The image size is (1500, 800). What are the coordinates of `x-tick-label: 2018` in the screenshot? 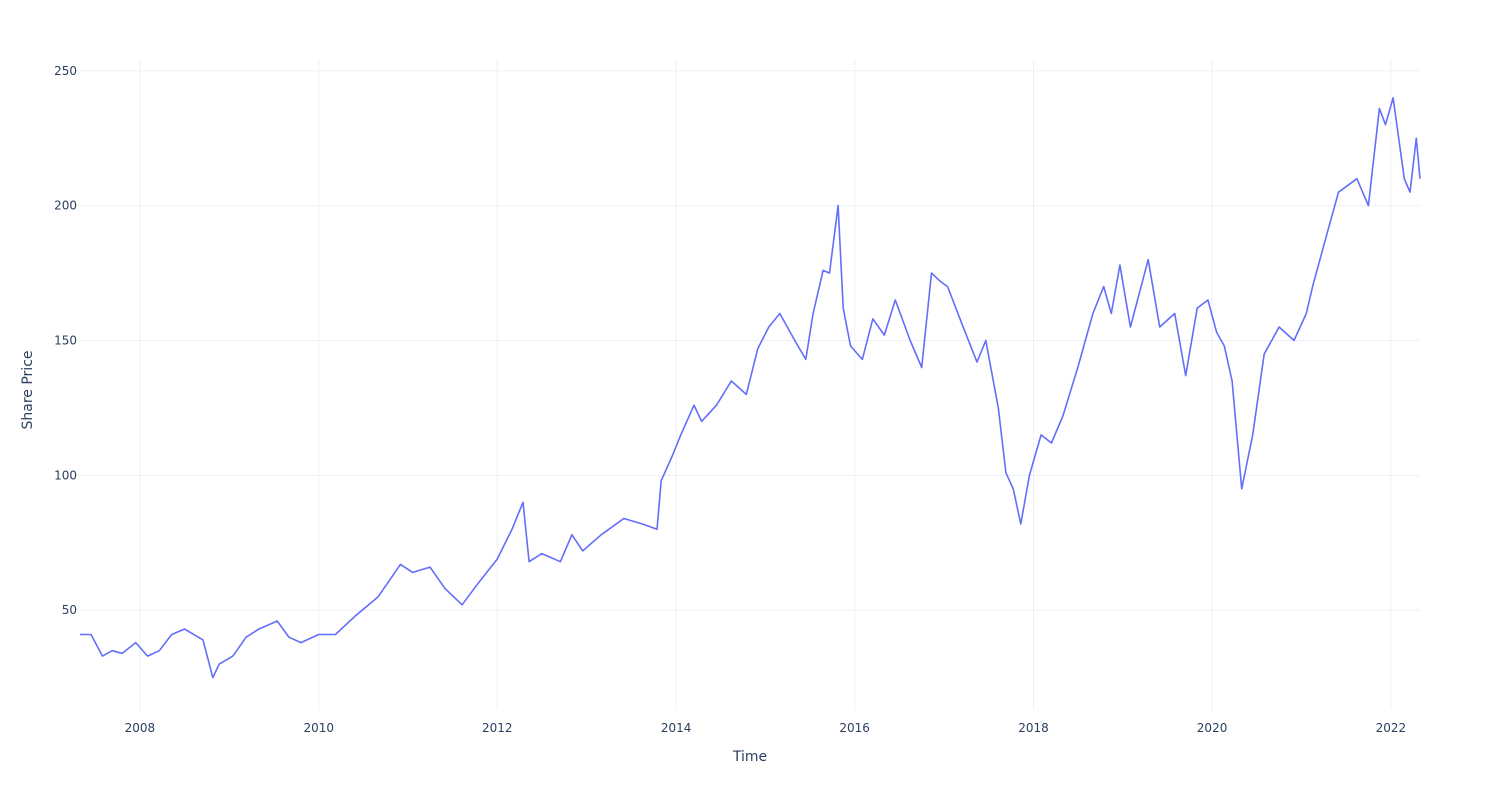 It's located at (1033, 728).